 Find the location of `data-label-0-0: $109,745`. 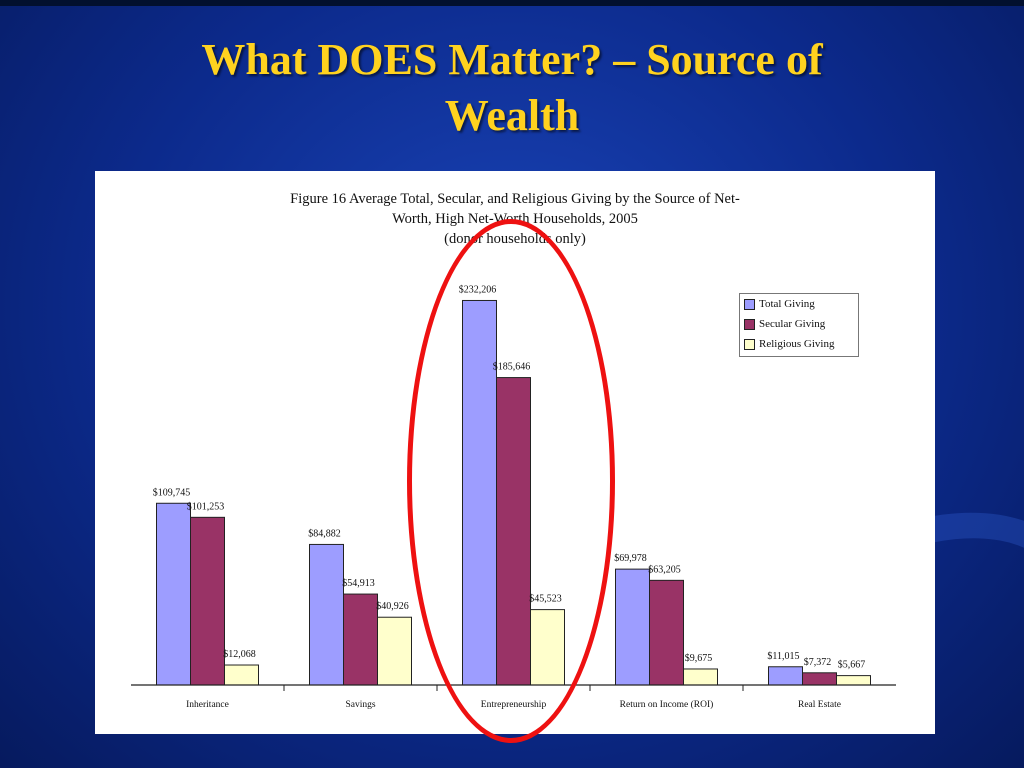

data-label-0-0: $109,745 is located at coordinates (172, 492).